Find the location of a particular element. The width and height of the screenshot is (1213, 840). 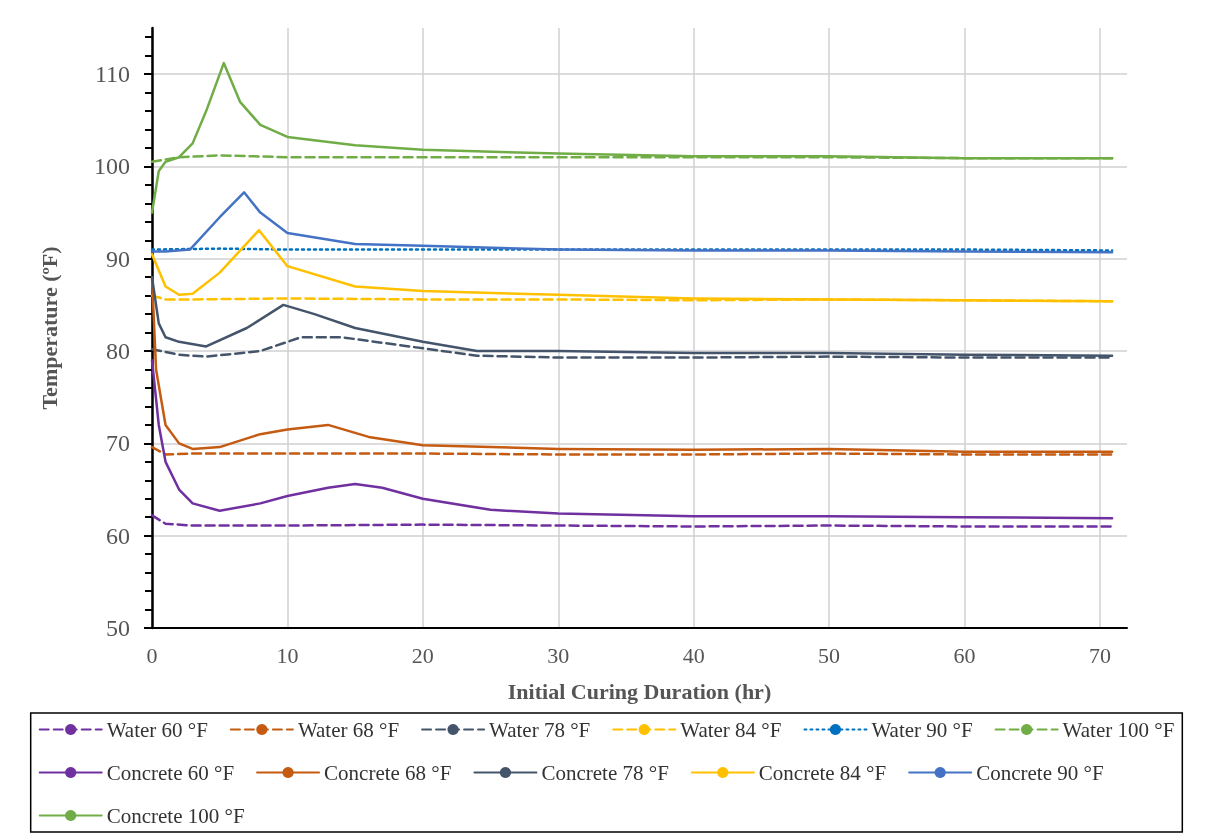

y-tick-label: 80 is located at coordinates (118, 351).